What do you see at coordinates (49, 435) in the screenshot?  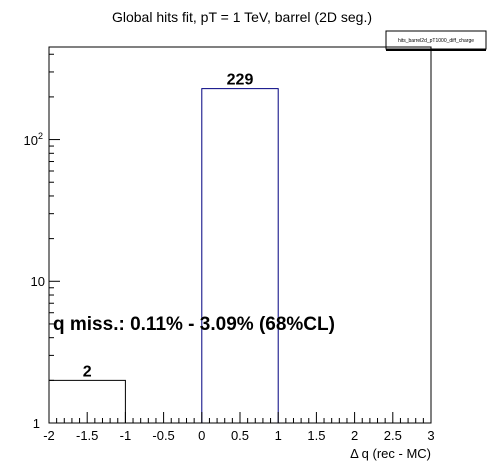 I see `x-tick-label: -2` at bounding box center [49, 435].